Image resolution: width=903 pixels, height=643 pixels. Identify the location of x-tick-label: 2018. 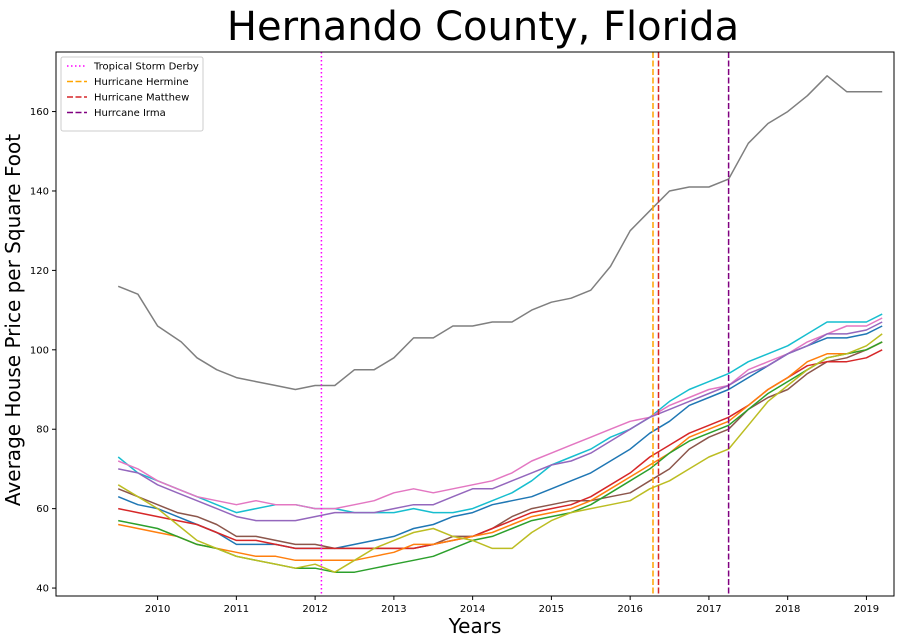
(787, 609).